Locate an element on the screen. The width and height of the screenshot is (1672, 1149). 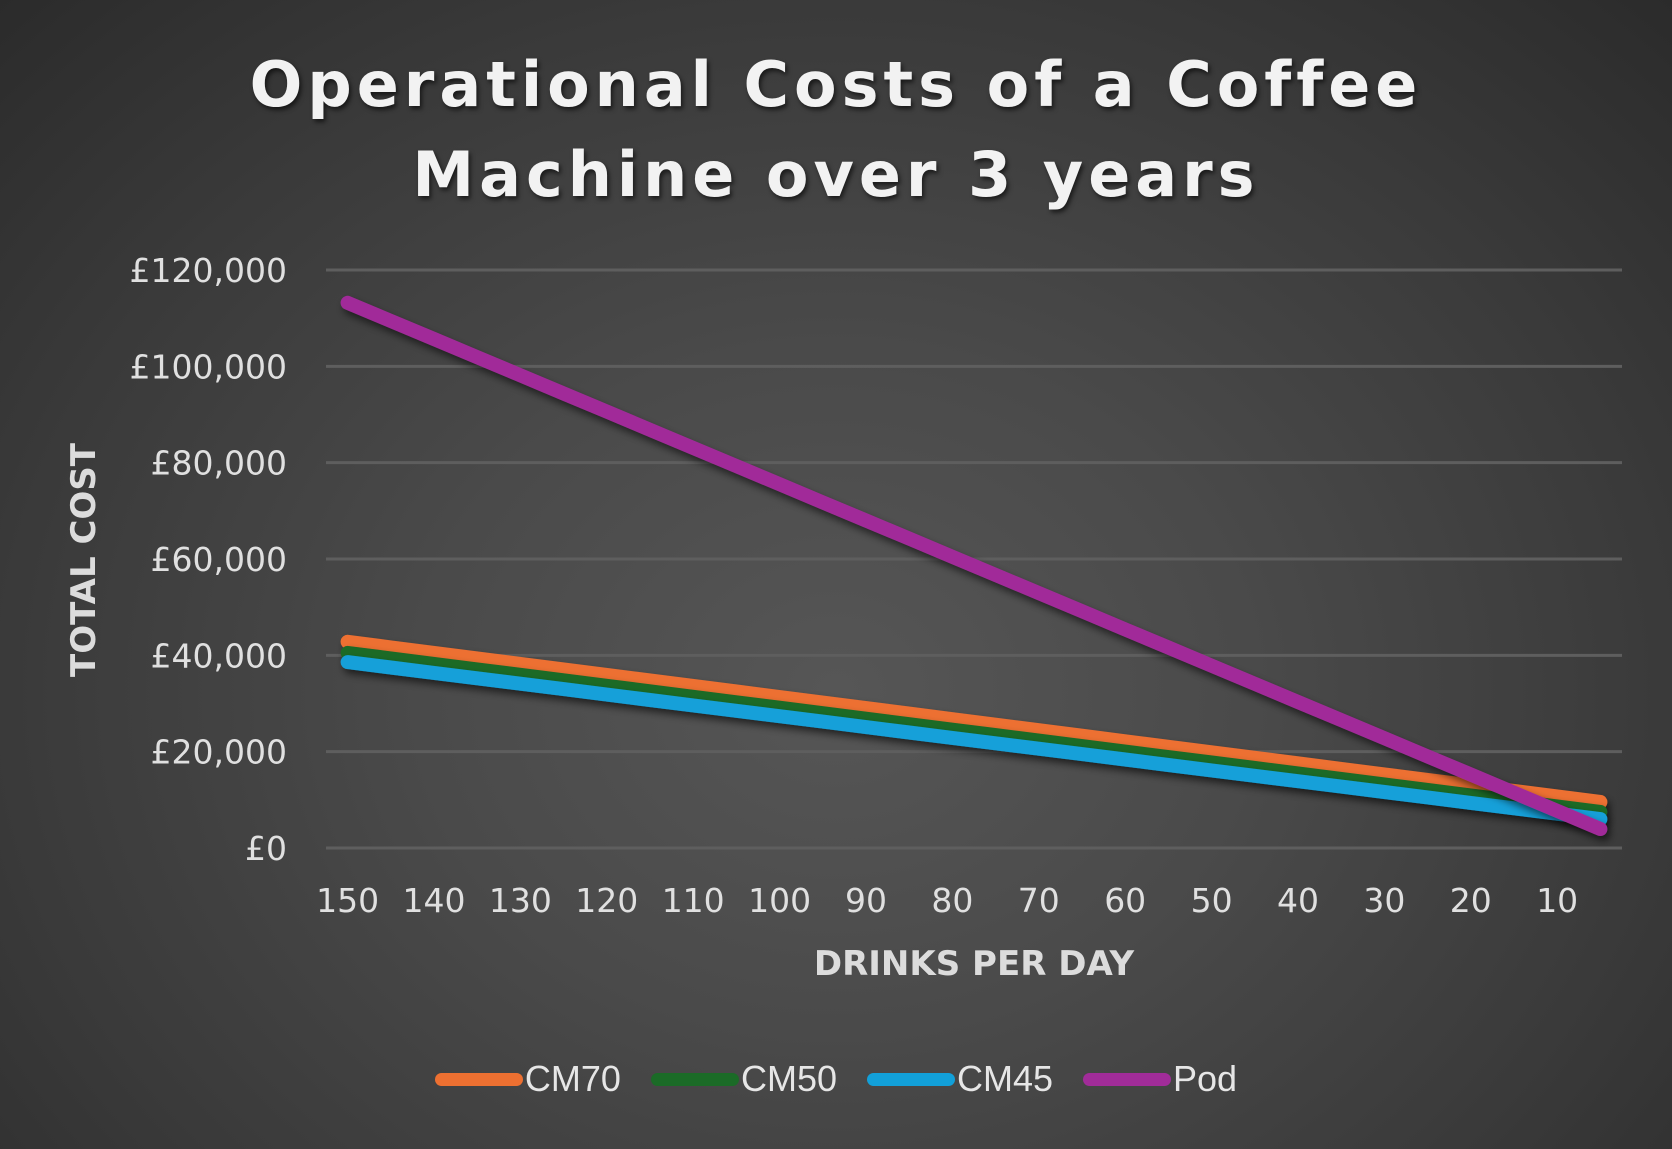
x-tick-label: 30 is located at coordinates (1384, 900).